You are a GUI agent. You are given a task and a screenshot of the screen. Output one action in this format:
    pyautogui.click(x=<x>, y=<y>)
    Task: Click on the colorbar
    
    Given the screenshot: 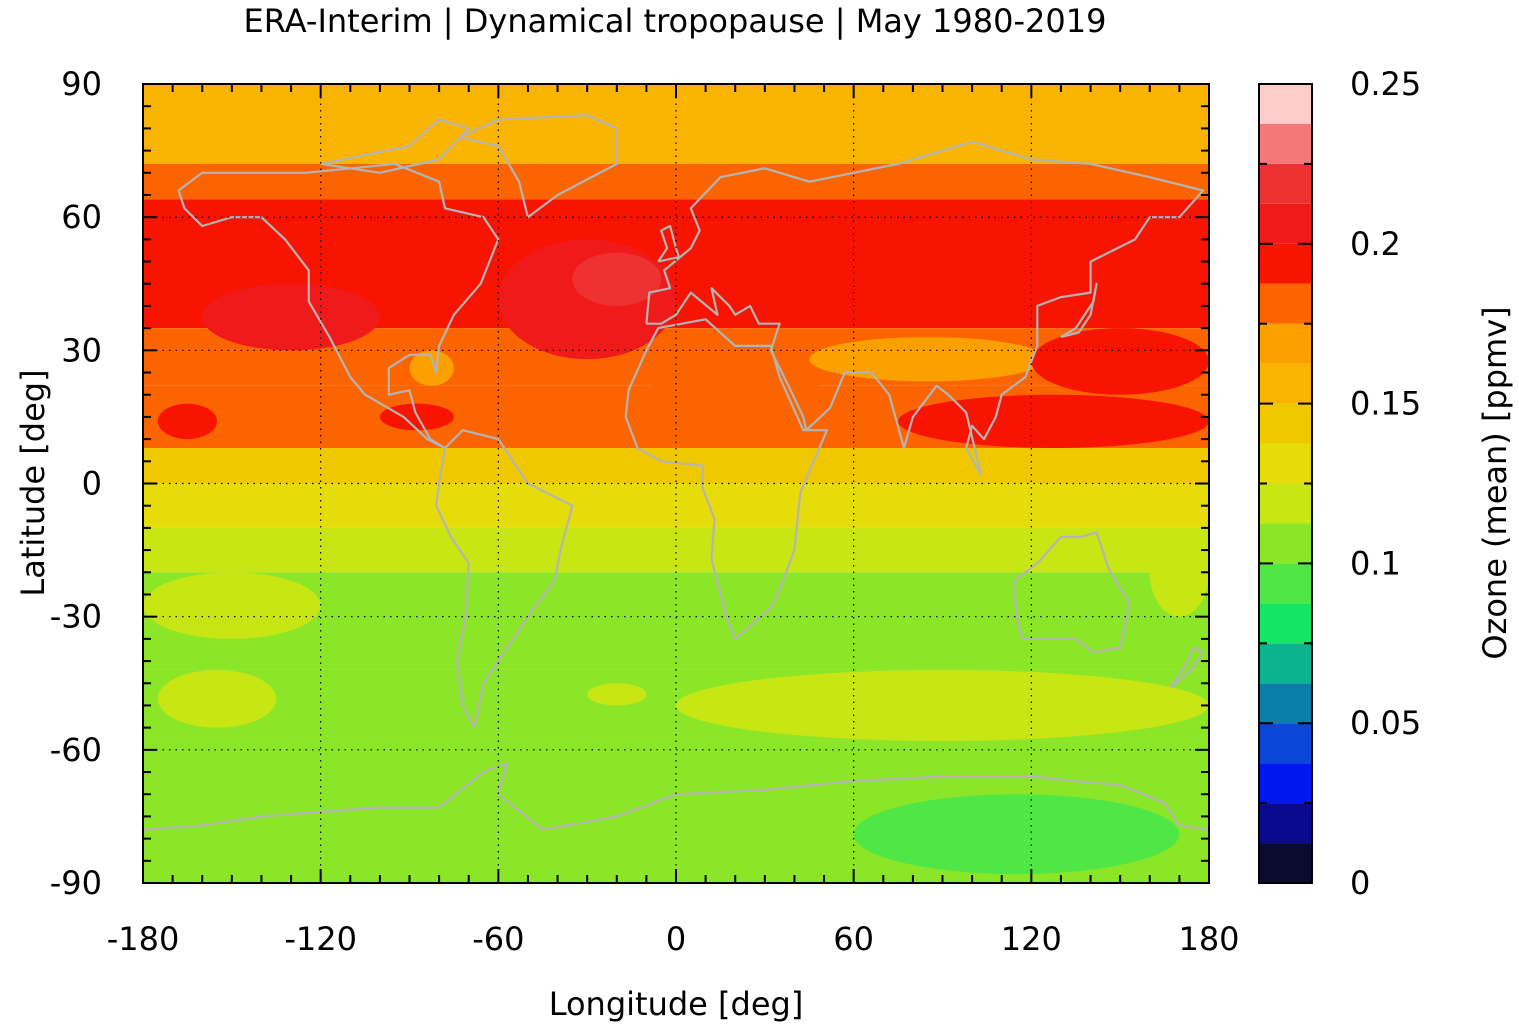 What is the action you would take?
    pyautogui.click(x=1285, y=483)
    